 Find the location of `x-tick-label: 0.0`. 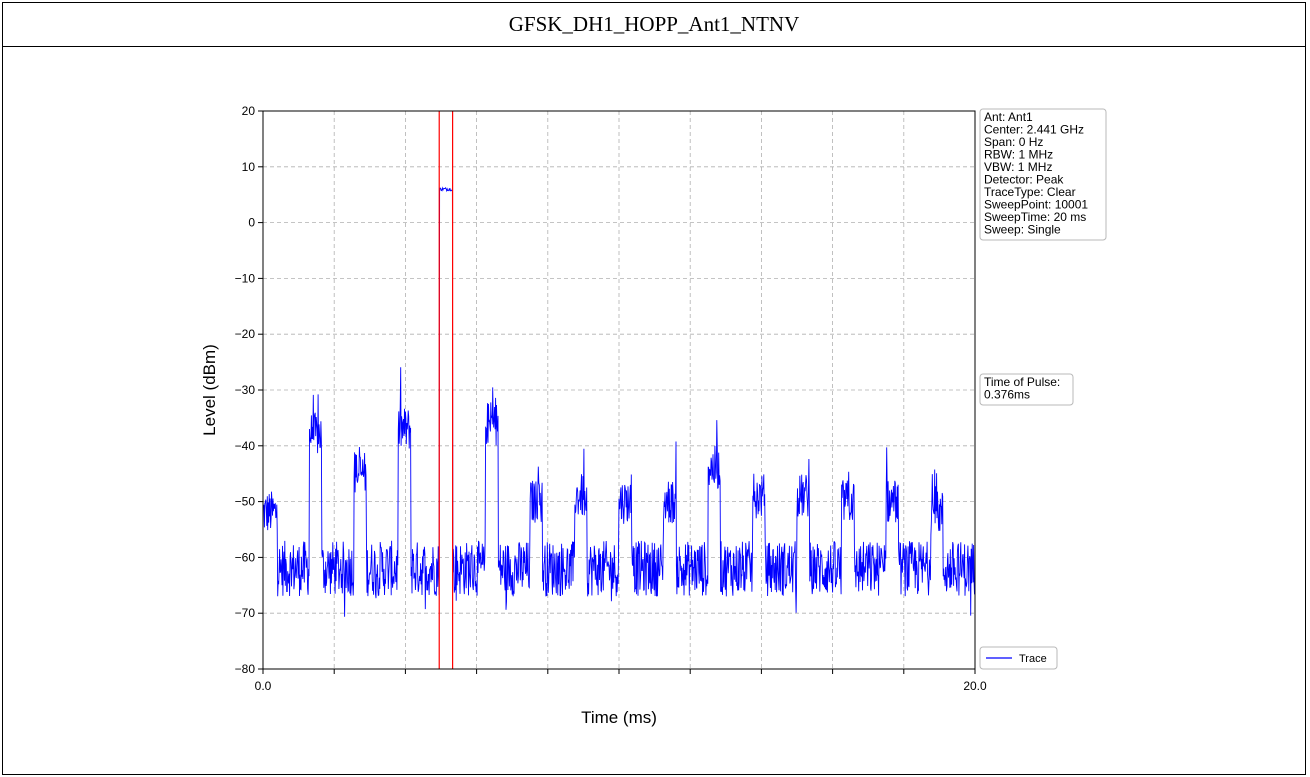

x-tick-label: 0.0 is located at coordinates (263, 686).